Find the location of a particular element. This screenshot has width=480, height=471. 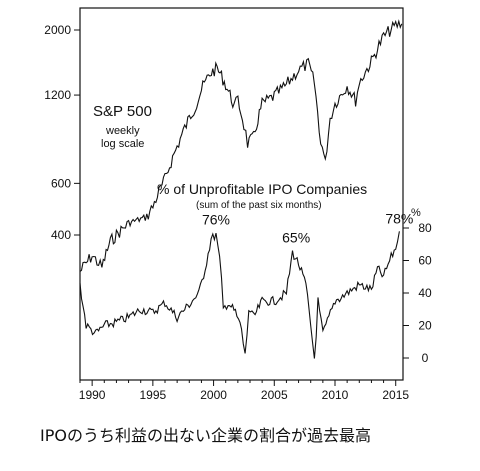

ipo-title: % of Unprofitable IPO Companies is located at coordinates (262, 189).